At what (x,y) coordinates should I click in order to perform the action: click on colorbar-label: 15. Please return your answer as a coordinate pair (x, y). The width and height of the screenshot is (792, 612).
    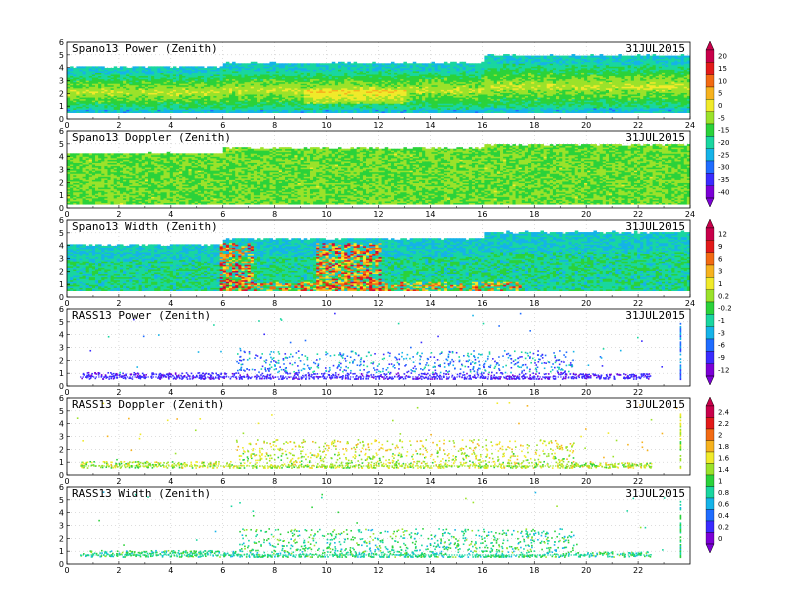
    Looking at the image, I should click on (722, 69).